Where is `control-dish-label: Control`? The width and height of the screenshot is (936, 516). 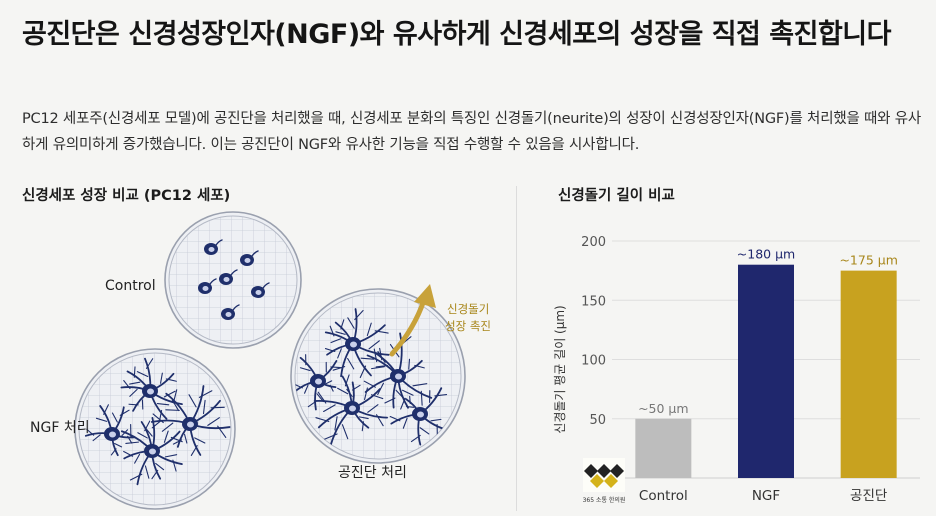
control-dish-label: Control is located at coordinates (130, 286).